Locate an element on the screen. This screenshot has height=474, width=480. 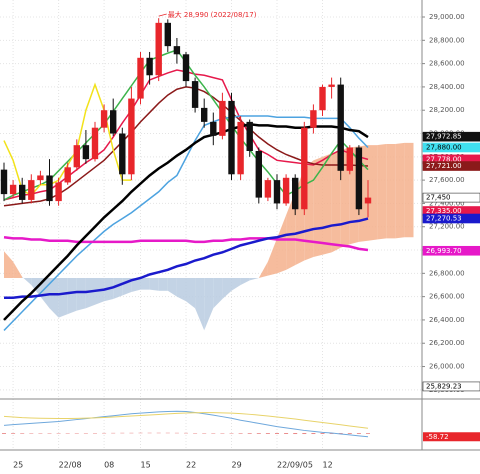
price-label: 27,335.00 is located at coordinates (444, 211).